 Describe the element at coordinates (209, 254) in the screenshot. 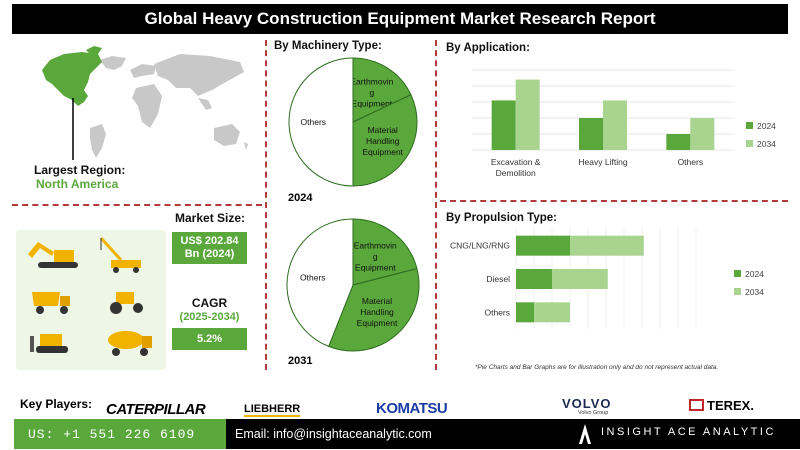

I see `market-size-value-line2: Bn (2024)` at that location.